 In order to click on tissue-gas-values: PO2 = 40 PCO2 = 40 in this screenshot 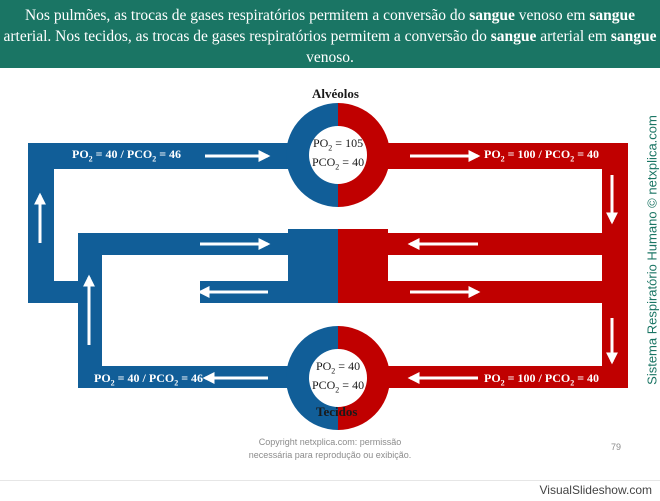, I will do `click(338, 377)`.